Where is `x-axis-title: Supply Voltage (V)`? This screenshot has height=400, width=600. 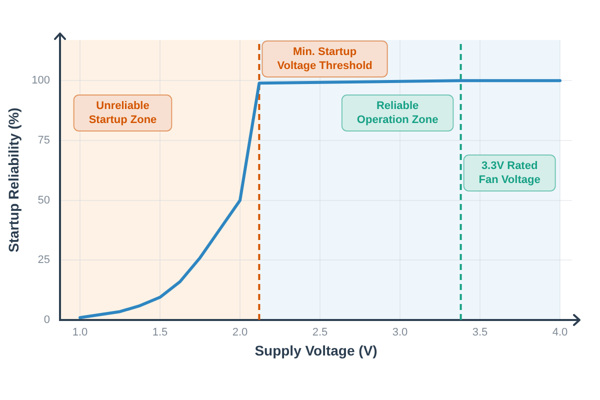 x-axis-title: Supply Voltage (V) is located at coordinates (316, 350).